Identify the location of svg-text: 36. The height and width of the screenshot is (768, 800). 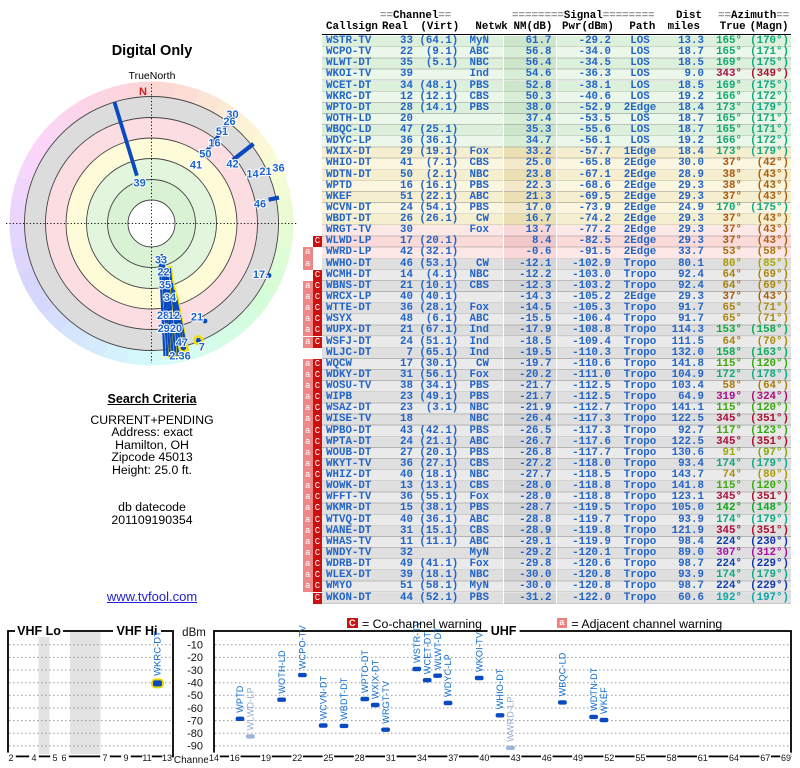
(278, 168).